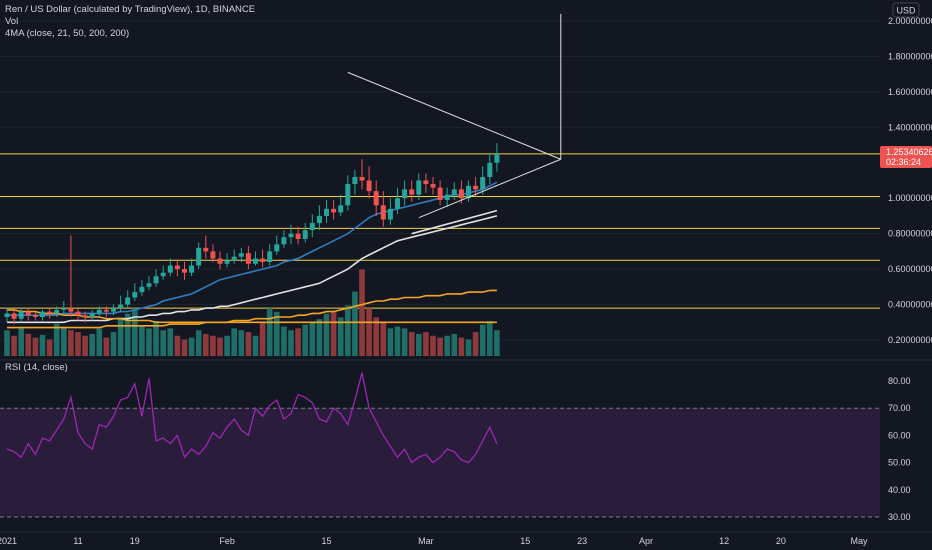  What do you see at coordinates (326, 541) in the screenshot?
I see `time-tick-label: 15` at bounding box center [326, 541].